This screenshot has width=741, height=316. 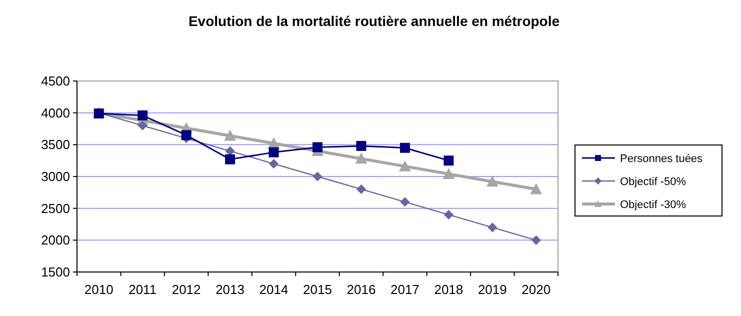 I want to click on x-tick-label: 2019, so click(x=492, y=289).